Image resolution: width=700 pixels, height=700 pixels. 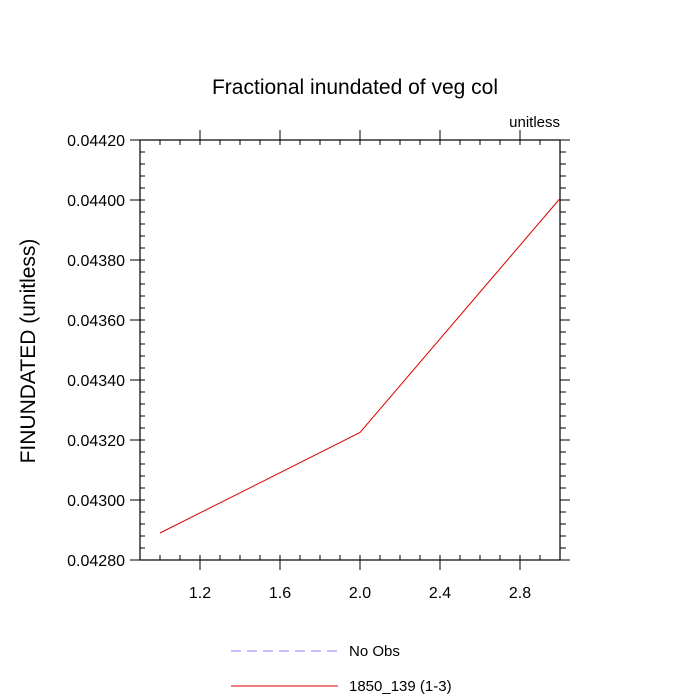 I want to click on y-tick-label: 0.04380, so click(x=96, y=261).